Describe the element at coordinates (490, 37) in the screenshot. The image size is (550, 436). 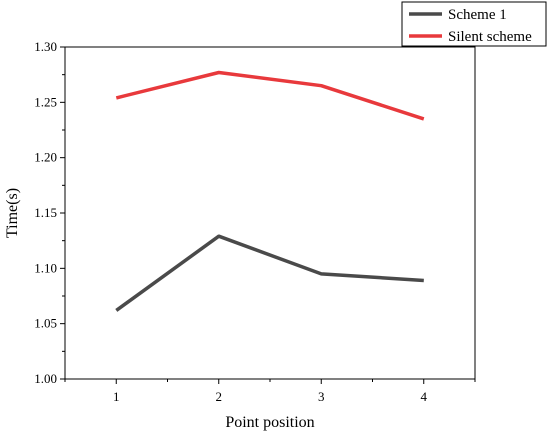
I see `legend-label-2: Silent scheme` at that location.